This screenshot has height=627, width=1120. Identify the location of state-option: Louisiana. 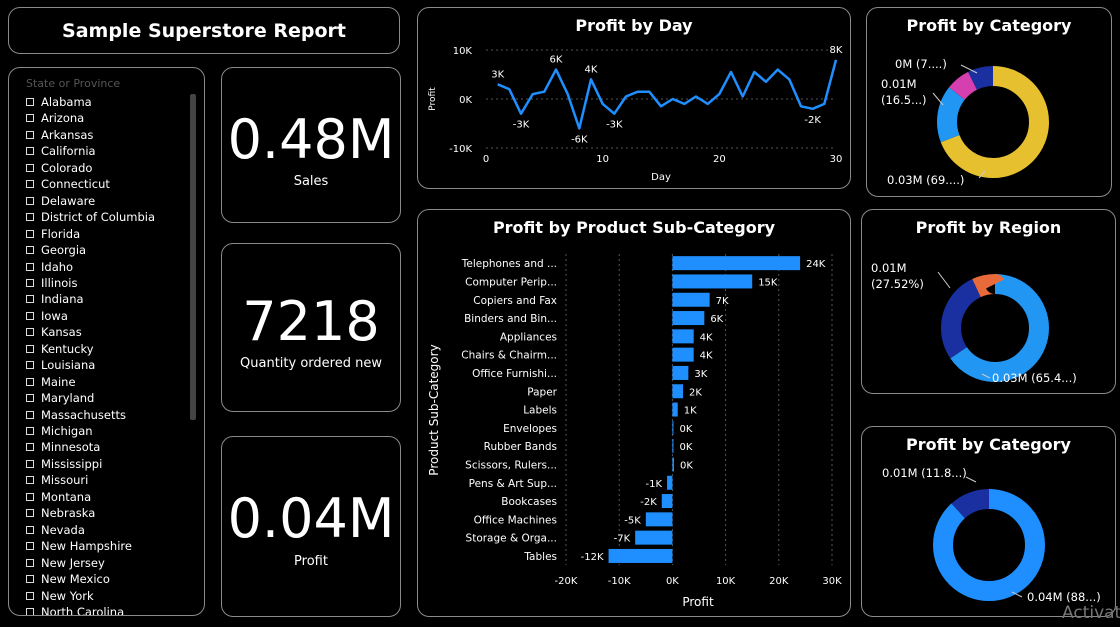
(60, 365).